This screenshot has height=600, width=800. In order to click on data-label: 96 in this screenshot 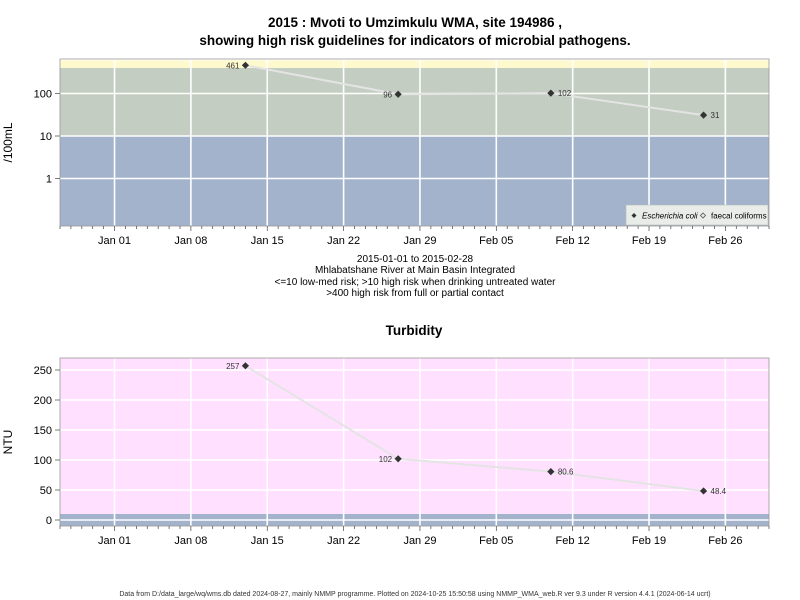, I will do `click(387, 94)`.